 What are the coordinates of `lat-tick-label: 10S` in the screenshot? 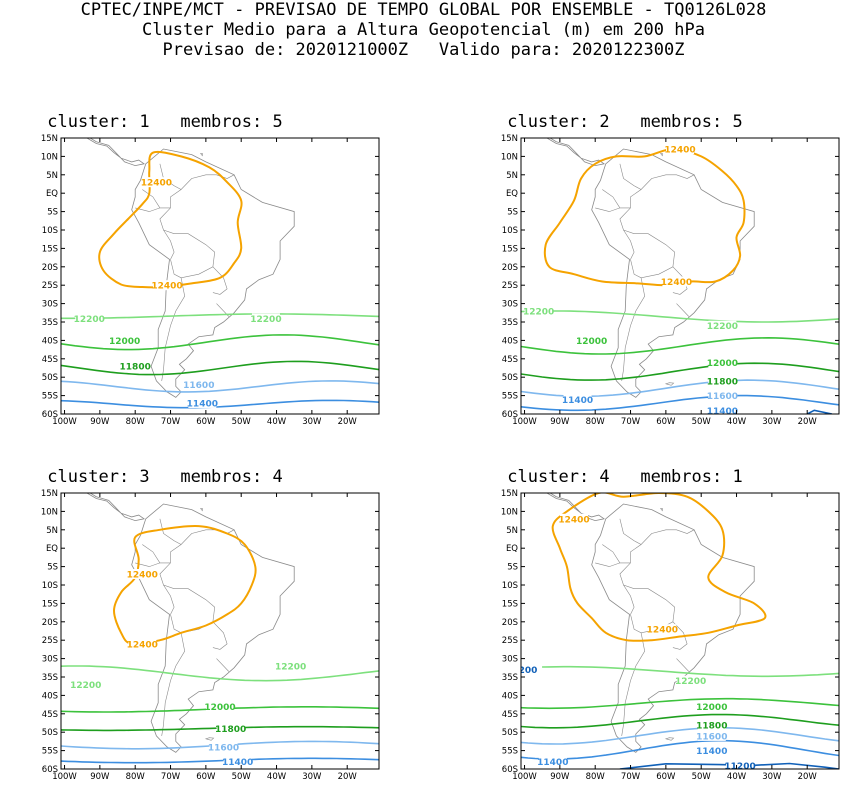 It's located at (510, 586).